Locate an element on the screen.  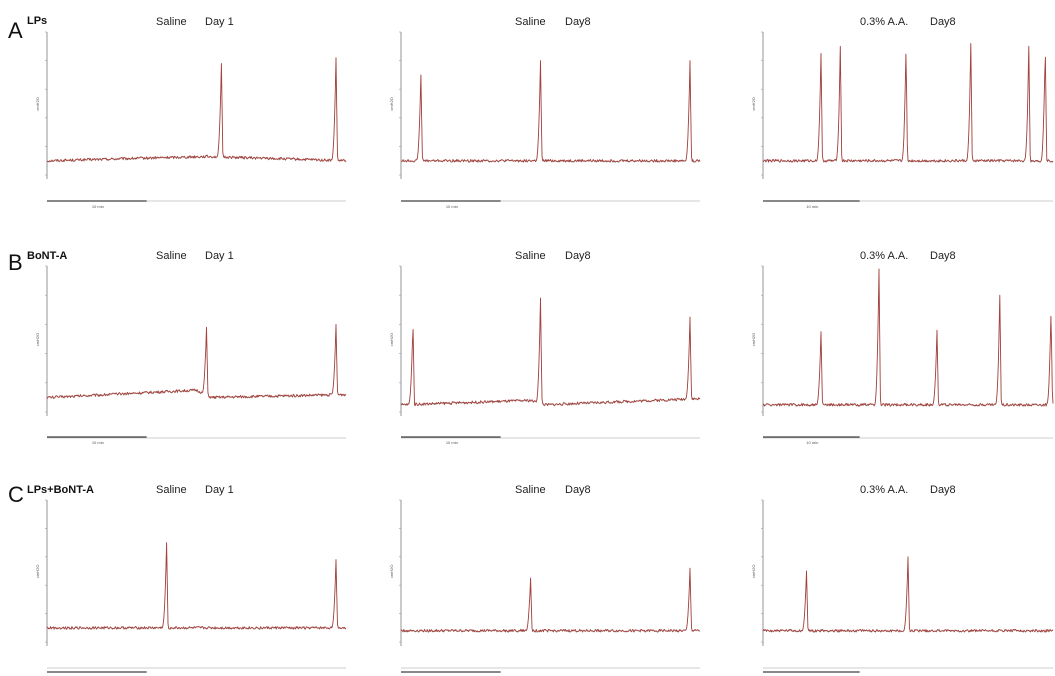
row-letter-c: C is located at coordinates (16, 494).